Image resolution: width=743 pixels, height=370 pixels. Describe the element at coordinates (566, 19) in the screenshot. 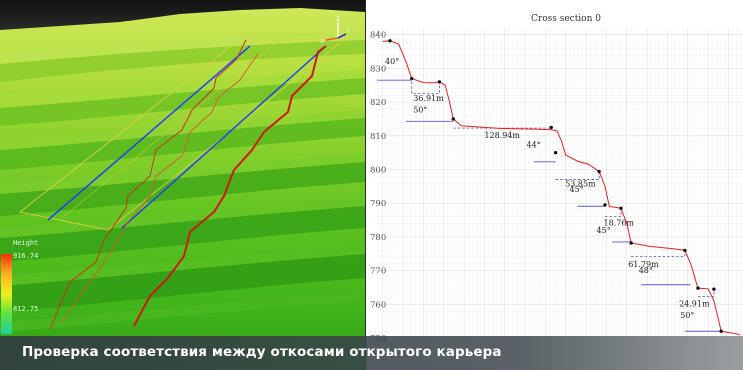

I see `chart-title: Cross section 0` at that location.